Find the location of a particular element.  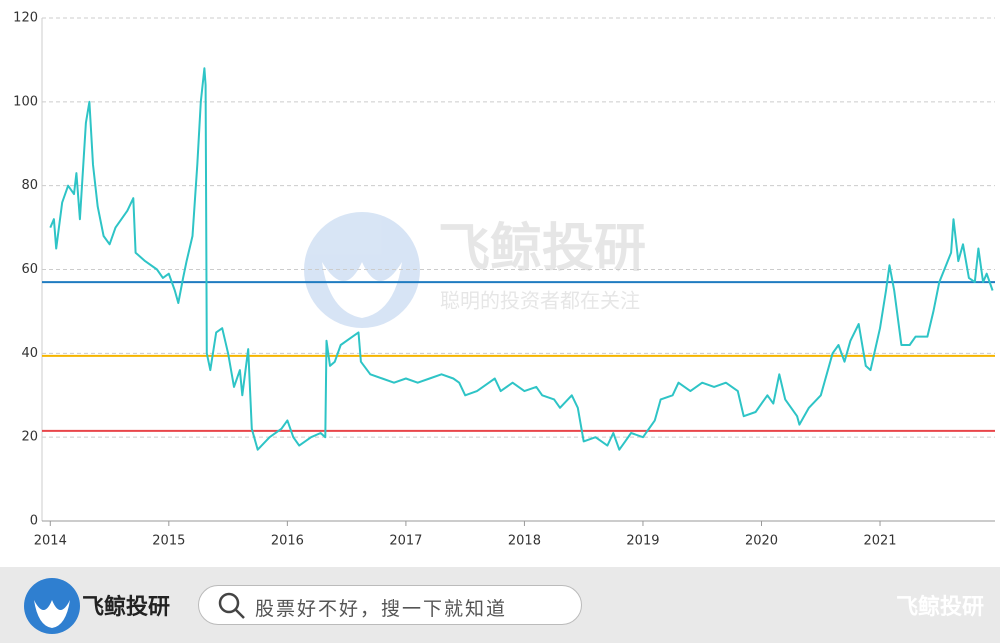

x-tick-label: 2021 is located at coordinates (879, 541).